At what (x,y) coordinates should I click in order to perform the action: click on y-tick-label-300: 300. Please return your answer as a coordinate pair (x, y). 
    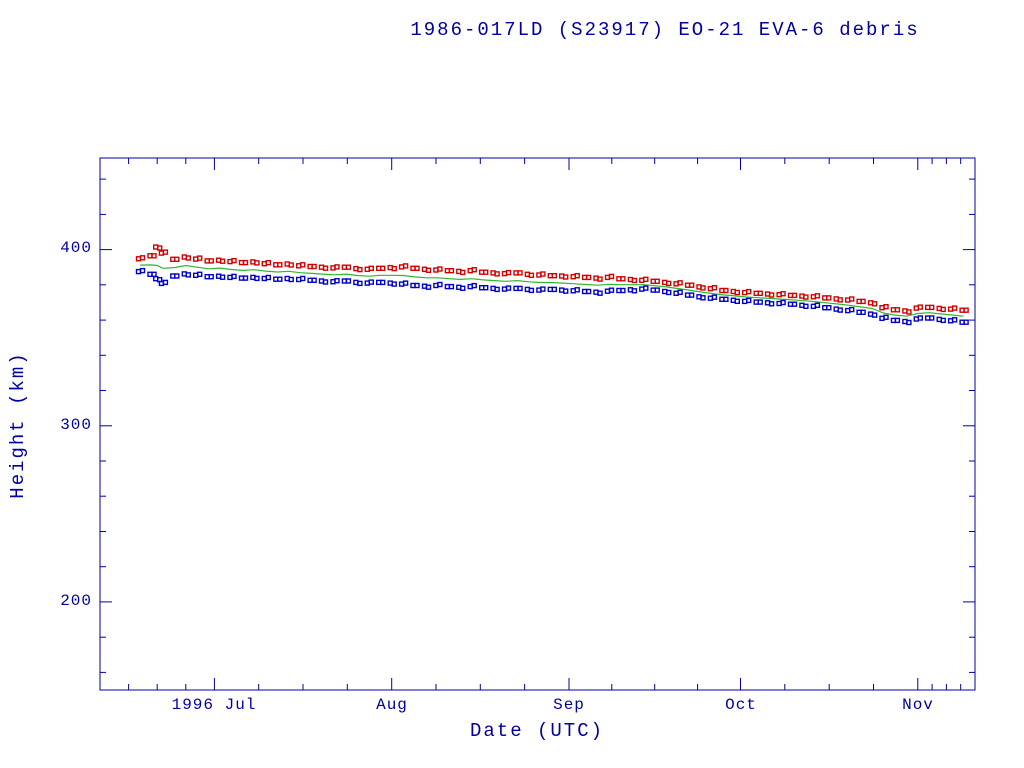
    Looking at the image, I should click on (76, 425).